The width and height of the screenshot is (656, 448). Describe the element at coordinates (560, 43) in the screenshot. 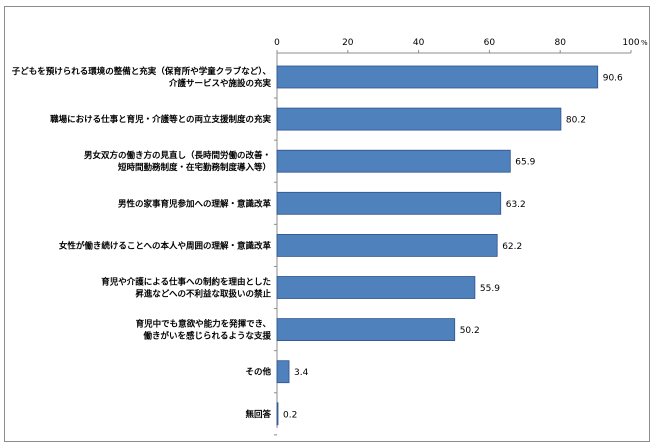

I see `x-tick-label: 80` at that location.